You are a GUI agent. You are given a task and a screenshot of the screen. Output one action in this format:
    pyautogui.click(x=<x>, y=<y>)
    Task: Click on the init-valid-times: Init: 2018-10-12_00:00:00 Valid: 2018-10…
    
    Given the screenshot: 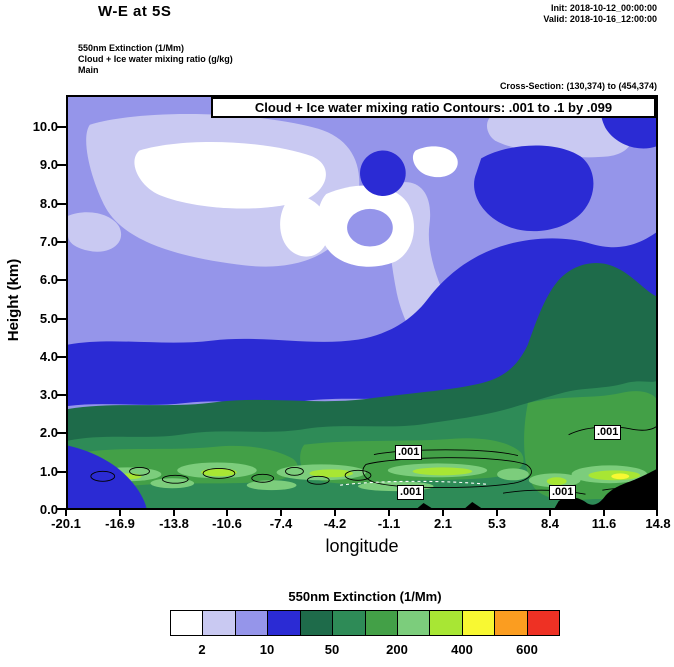 What is the action you would take?
    pyautogui.click(x=600, y=14)
    